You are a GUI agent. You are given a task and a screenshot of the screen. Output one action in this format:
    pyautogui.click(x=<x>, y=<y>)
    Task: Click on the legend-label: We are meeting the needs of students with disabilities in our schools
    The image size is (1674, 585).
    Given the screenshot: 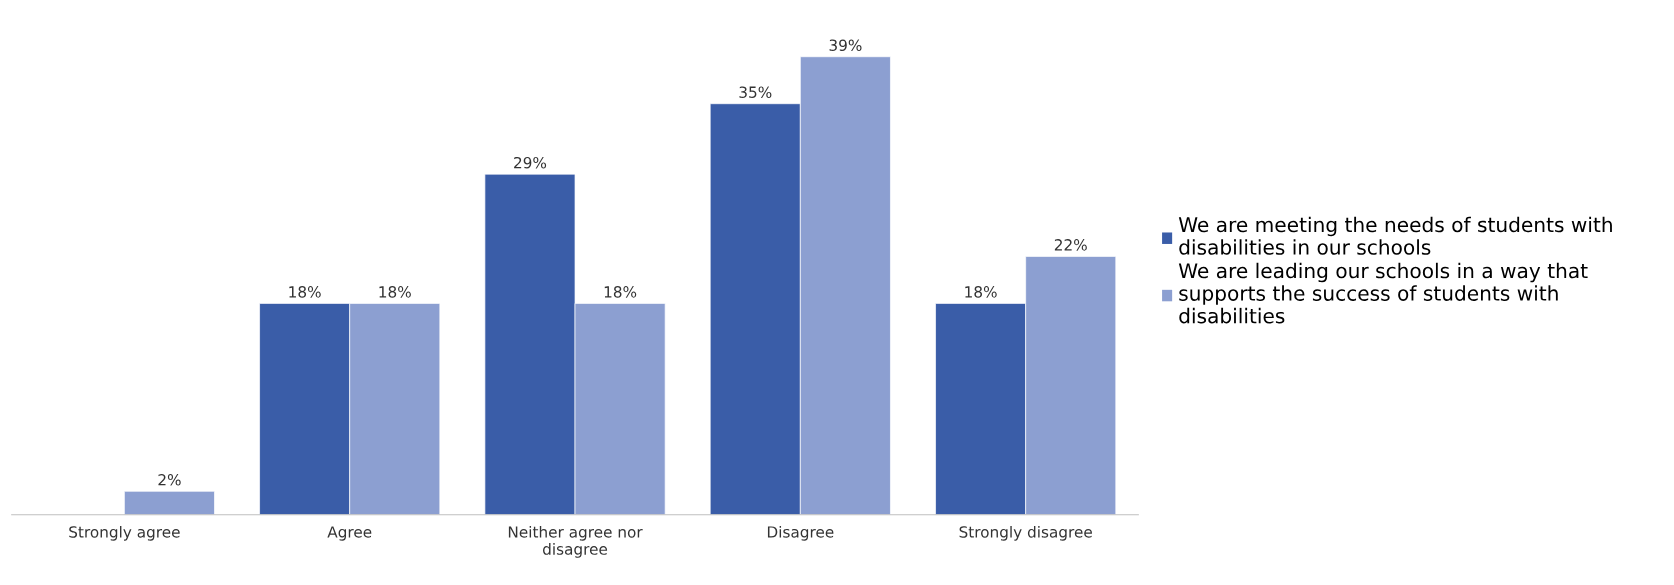 What is the action you would take?
    pyautogui.click(x=1395, y=235)
    